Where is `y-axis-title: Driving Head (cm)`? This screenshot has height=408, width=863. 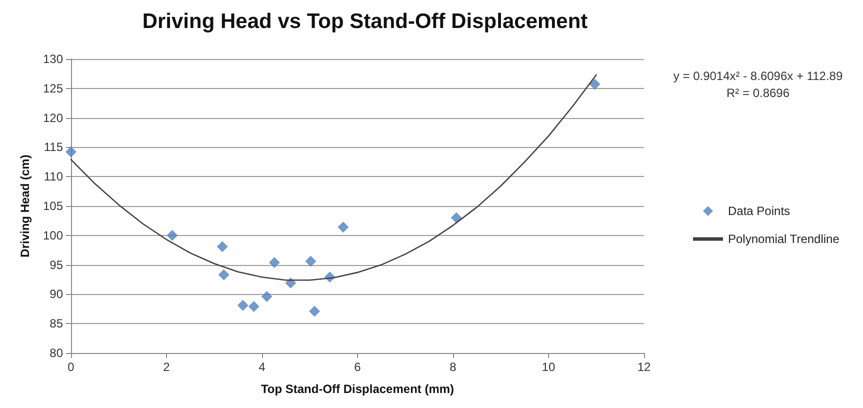 y-axis-title: Driving Head (cm) is located at coordinates (25, 206).